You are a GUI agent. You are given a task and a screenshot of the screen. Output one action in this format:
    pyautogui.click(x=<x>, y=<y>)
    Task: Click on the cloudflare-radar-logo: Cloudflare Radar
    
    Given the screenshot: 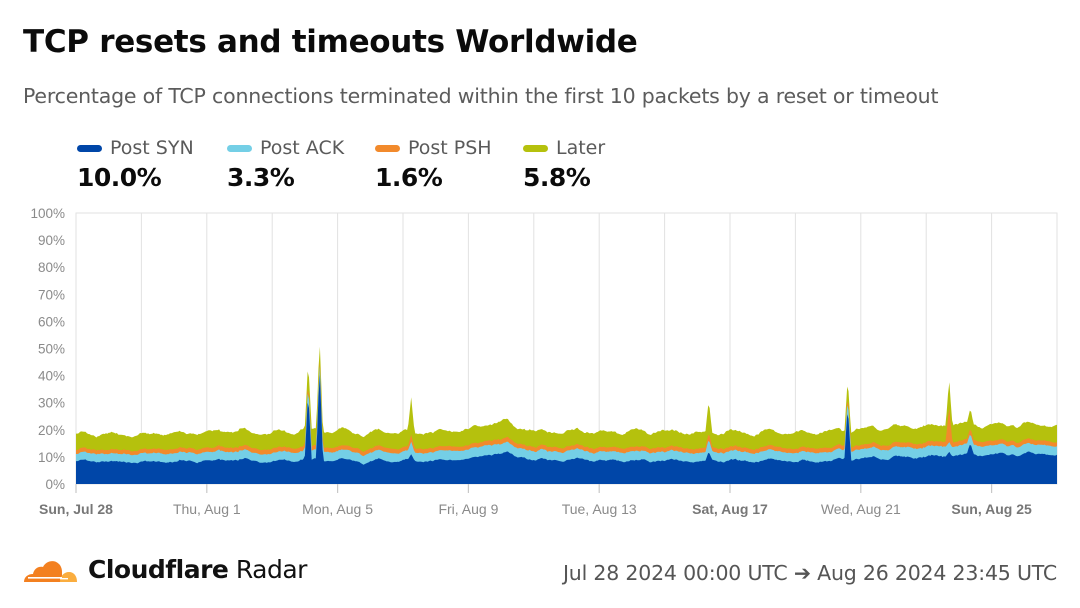 What is the action you would take?
    pyautogui.click(x=164, y=569)
    